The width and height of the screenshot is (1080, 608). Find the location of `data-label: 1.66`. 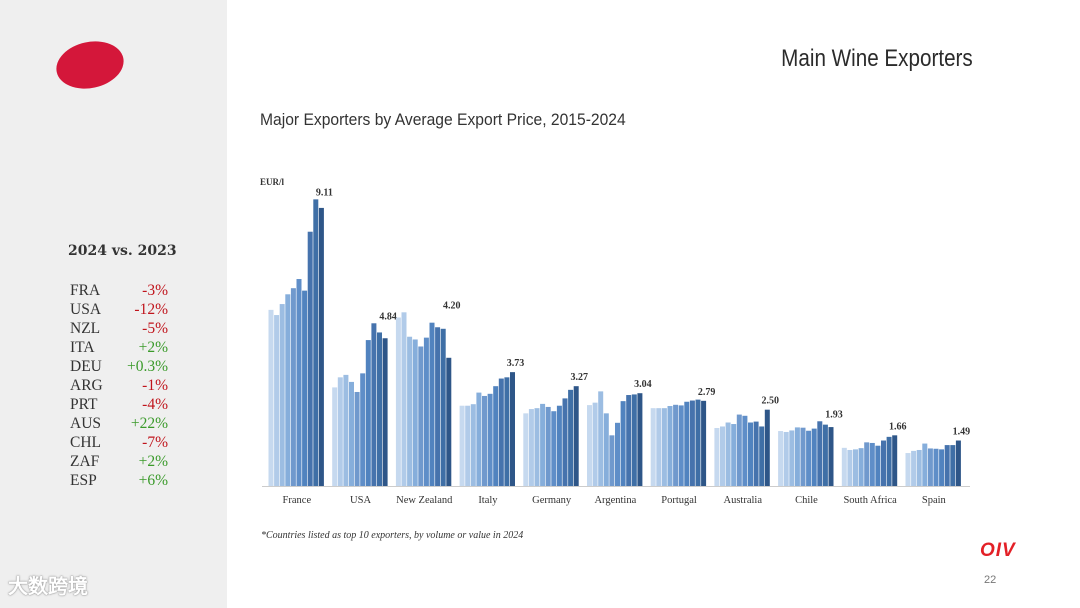

data-label: 1.66 is located at coordinates (898, 426).